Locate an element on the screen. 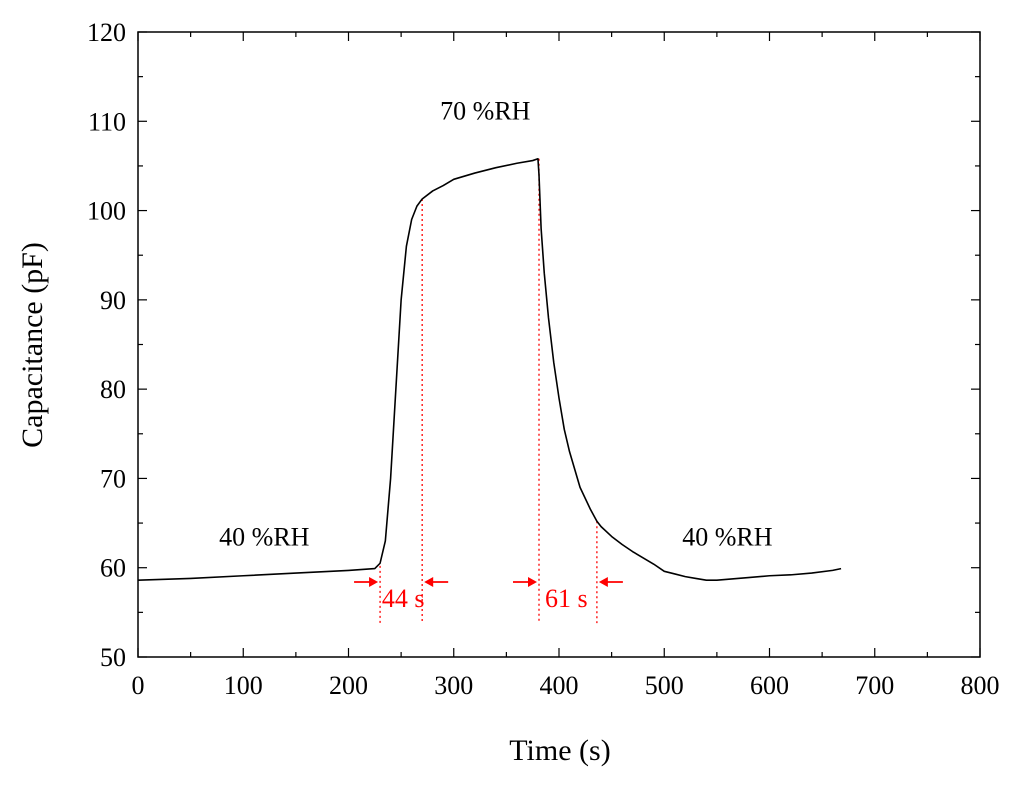 The width and height of the screenshot is (1024, 788). x-tick-label: 300 is located at coordinates (453, 685).